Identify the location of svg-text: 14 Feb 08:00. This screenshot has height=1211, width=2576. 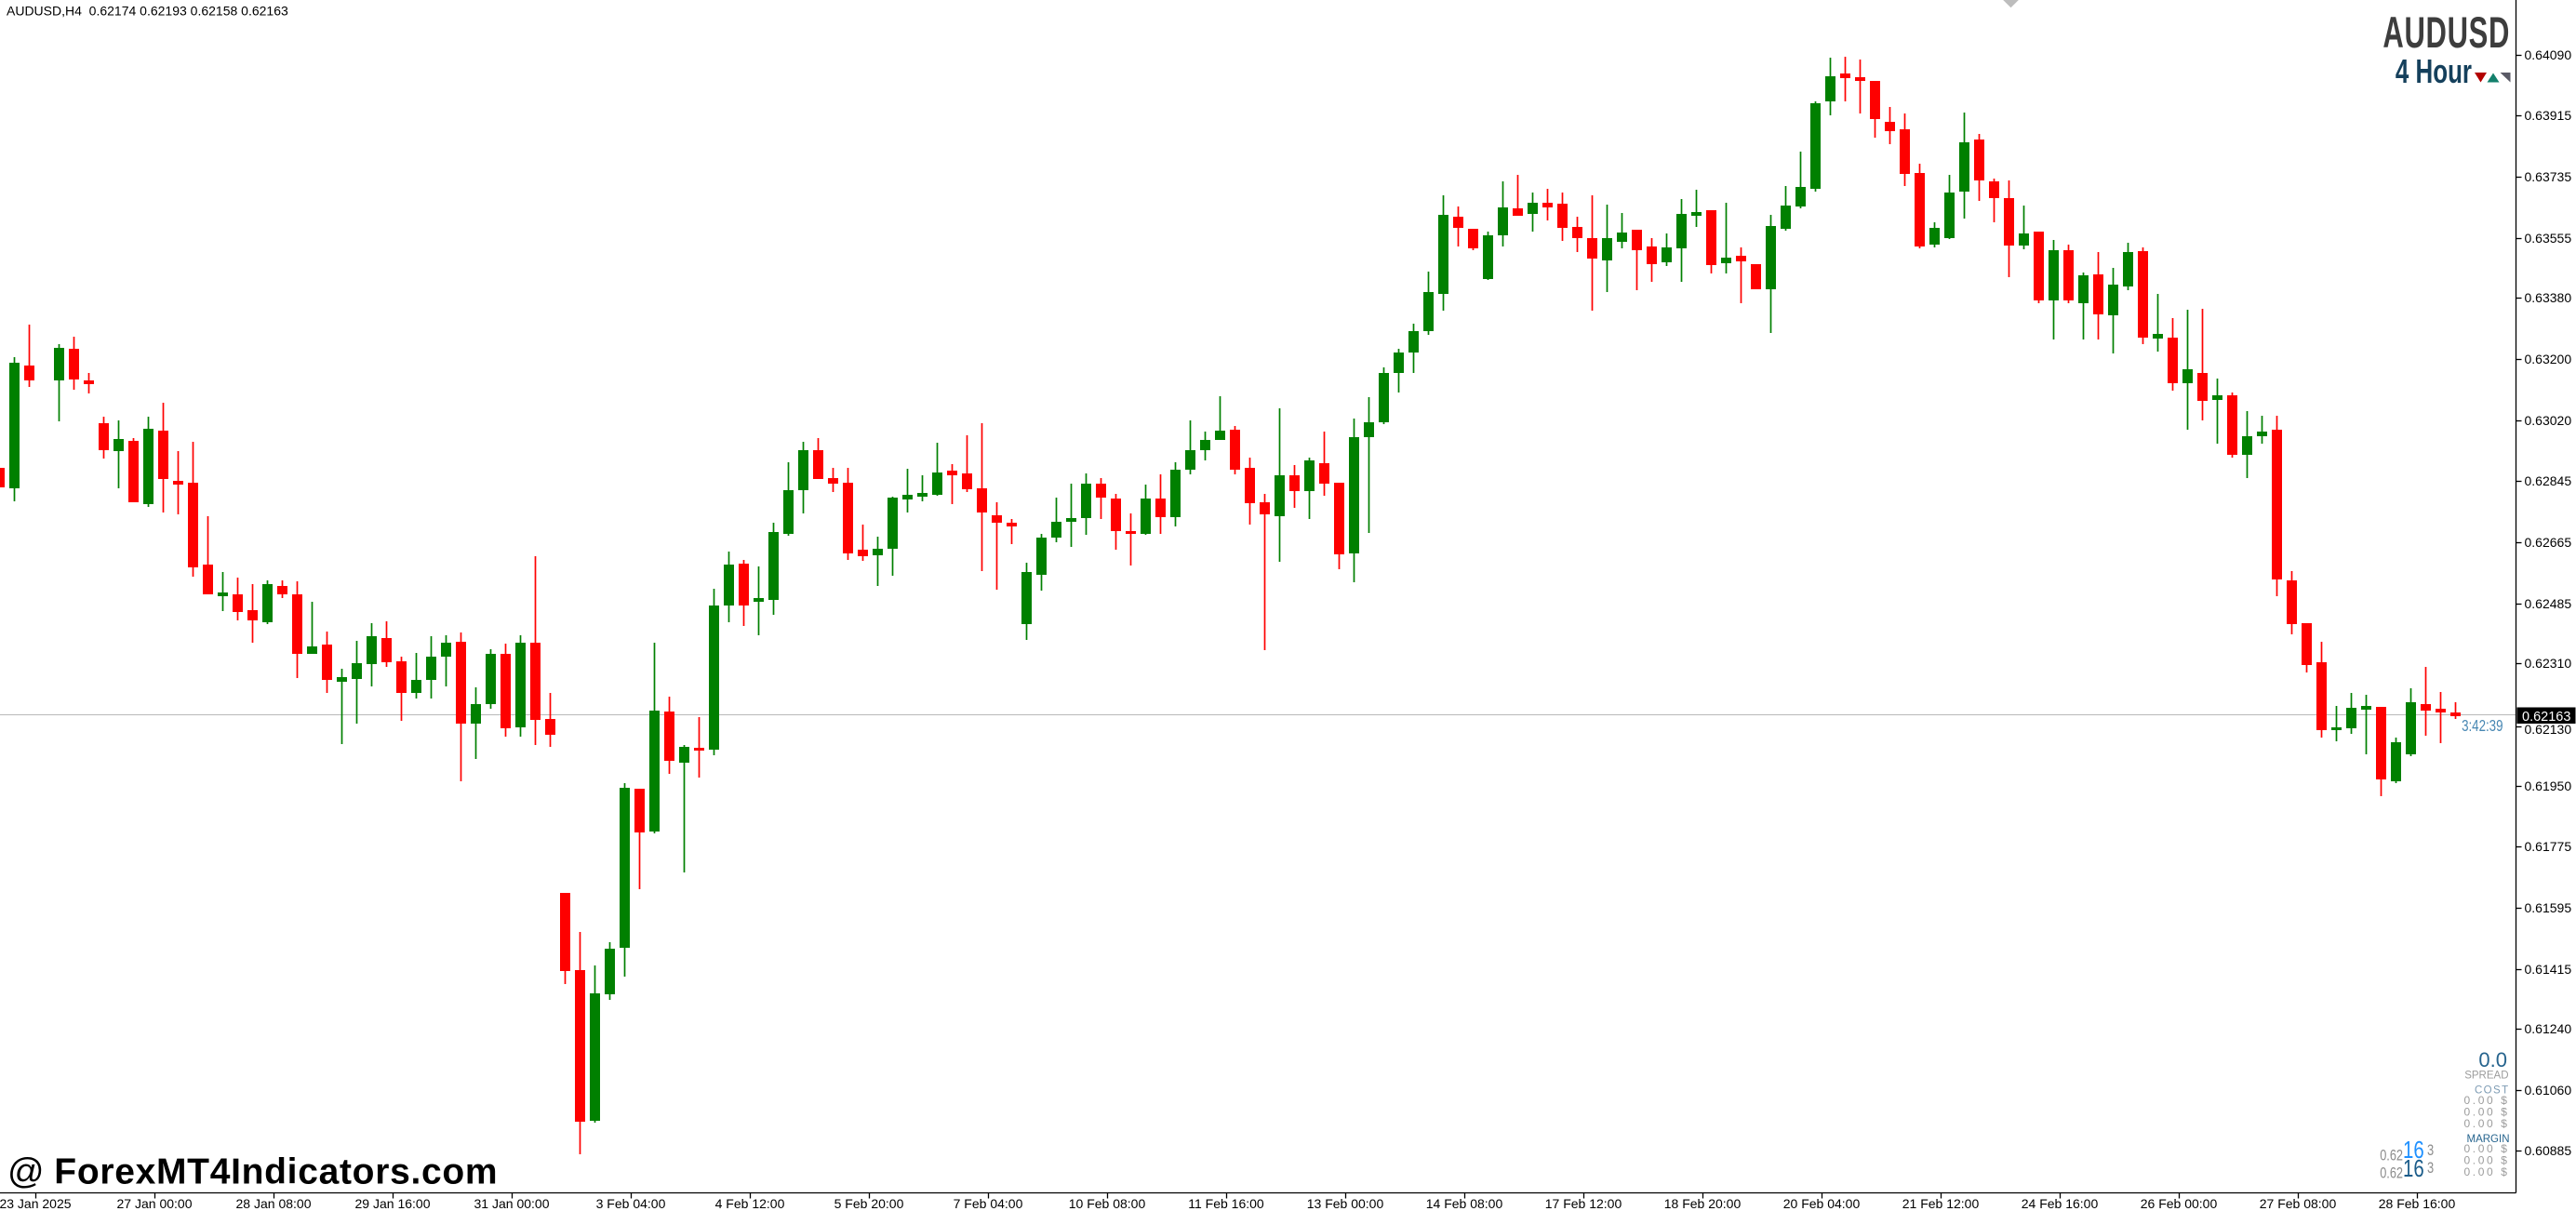
(1464, 1203).